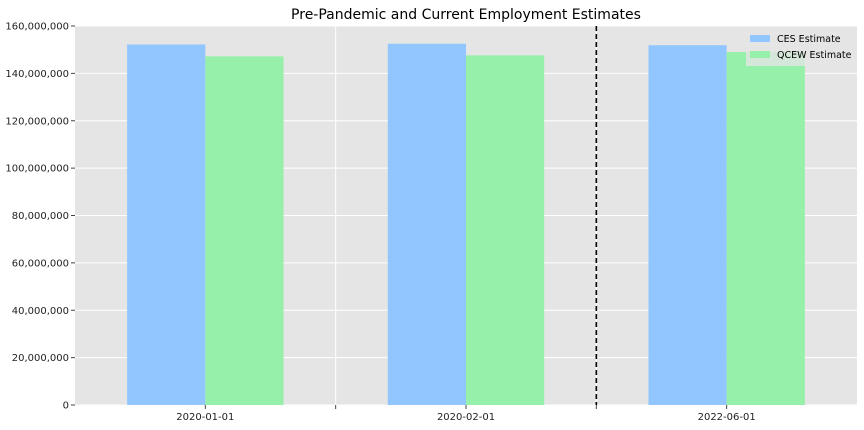  What do you see at coordinates (814, 55) in the screenshot?
I see `legend-label: QCEW Estimate` at bounding box center [814, 55].